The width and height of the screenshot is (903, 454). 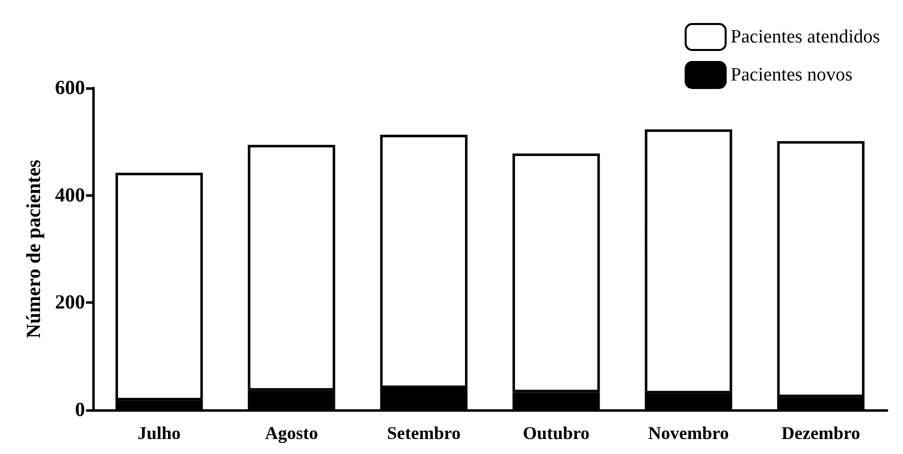 I want to click on x-tick-label: Julho, so click(x=159, y=433).